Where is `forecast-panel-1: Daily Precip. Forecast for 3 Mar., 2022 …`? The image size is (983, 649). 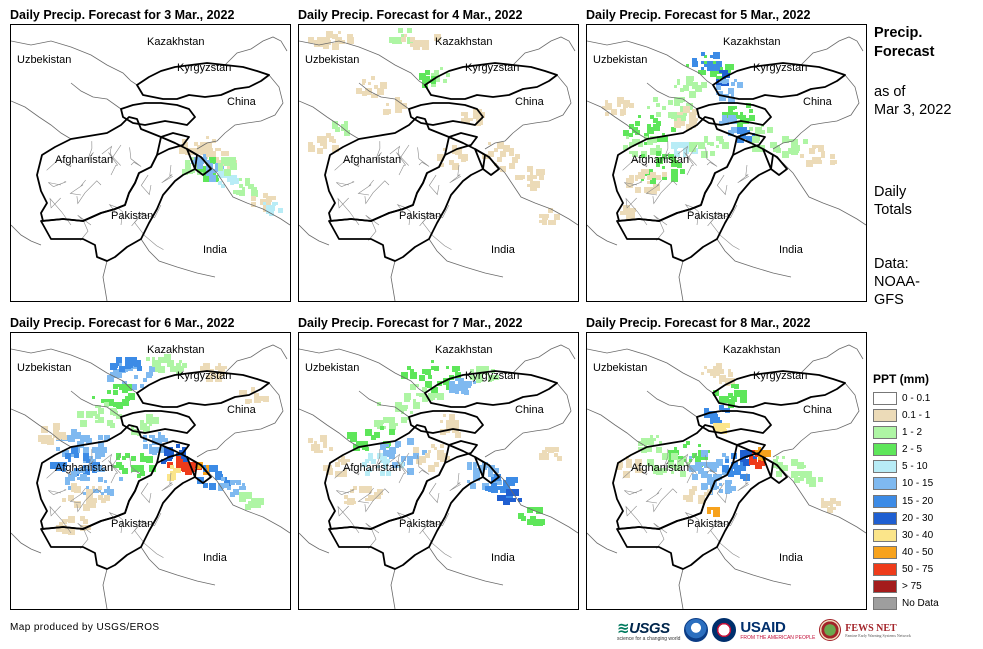 forecast-panel-1: Daily Precip. Forecast for 3 Mar., 2022 … is located at coordinates (150, 158).